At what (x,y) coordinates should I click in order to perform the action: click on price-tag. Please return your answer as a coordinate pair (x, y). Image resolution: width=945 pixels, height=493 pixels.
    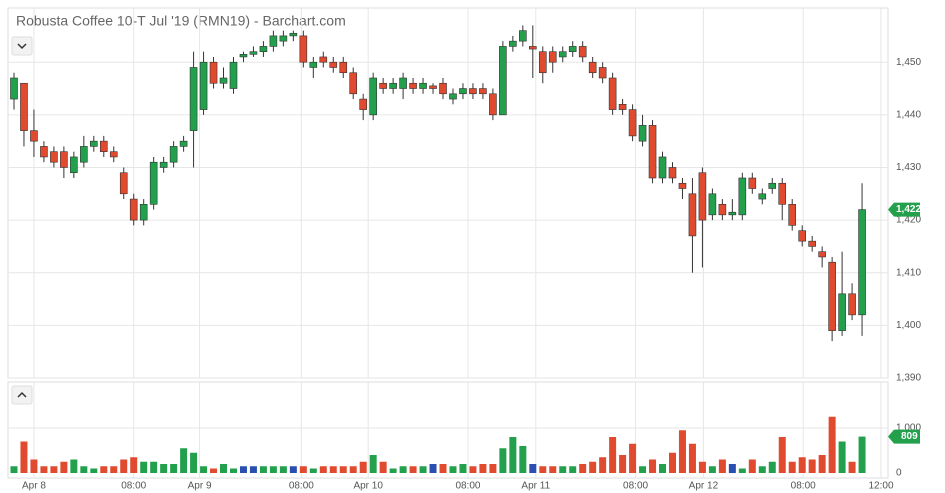
    Looking at the image, I should click on (904, 209).